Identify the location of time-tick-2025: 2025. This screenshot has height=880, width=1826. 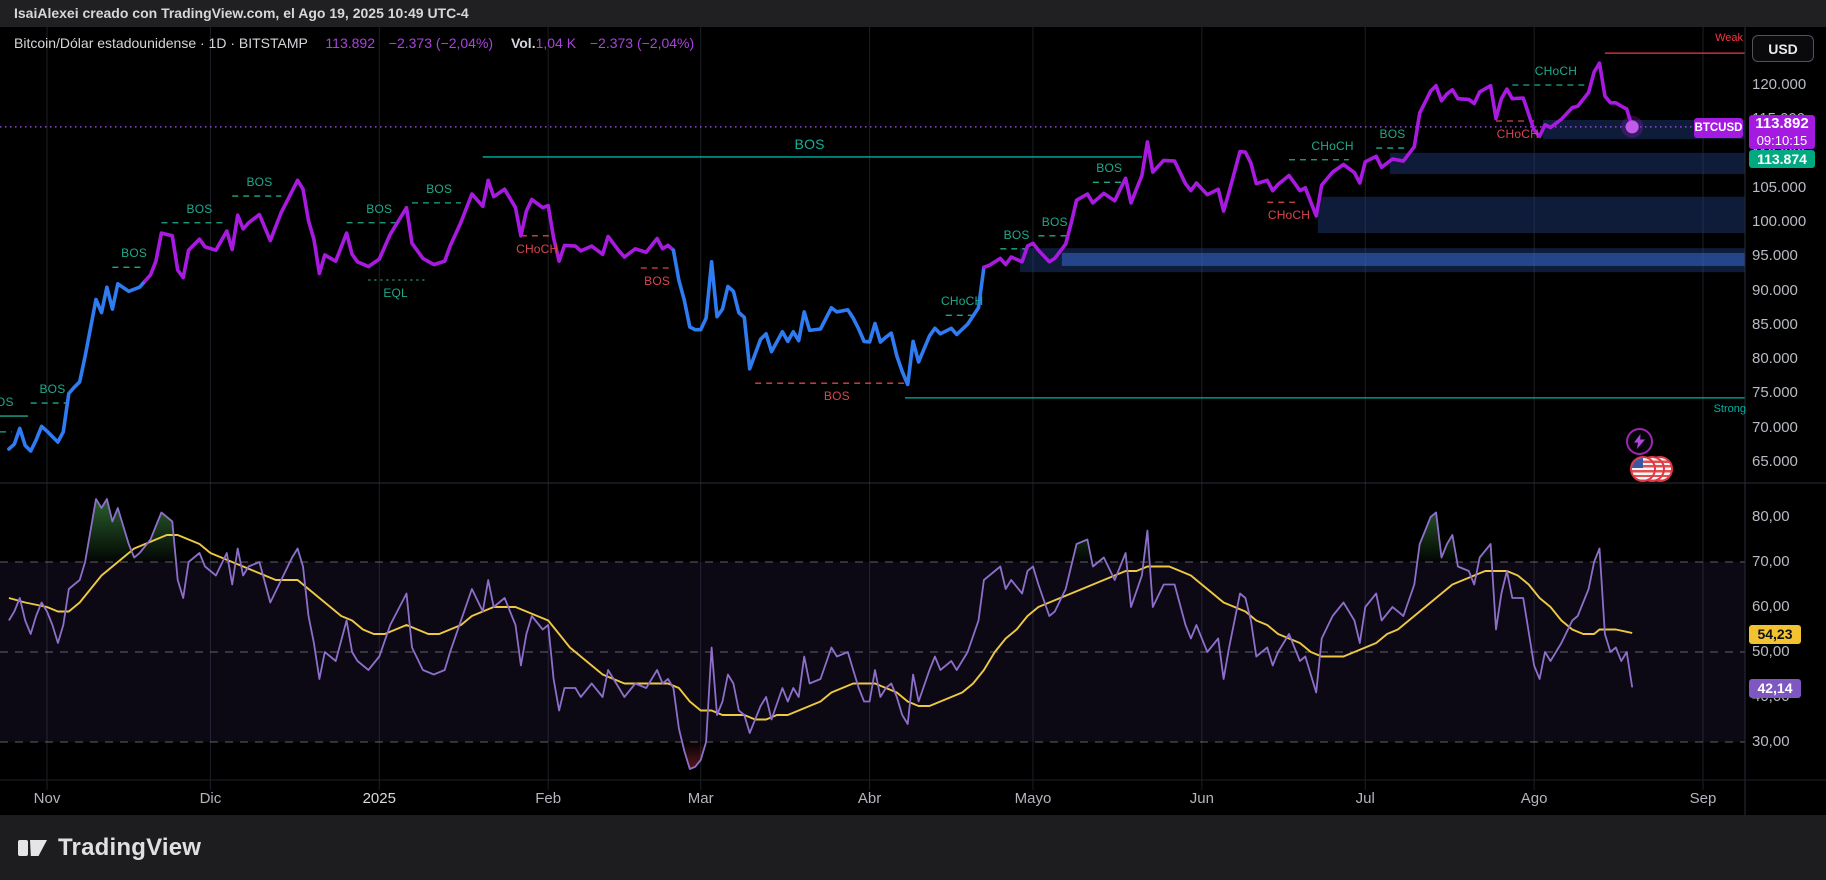
(379, 798).